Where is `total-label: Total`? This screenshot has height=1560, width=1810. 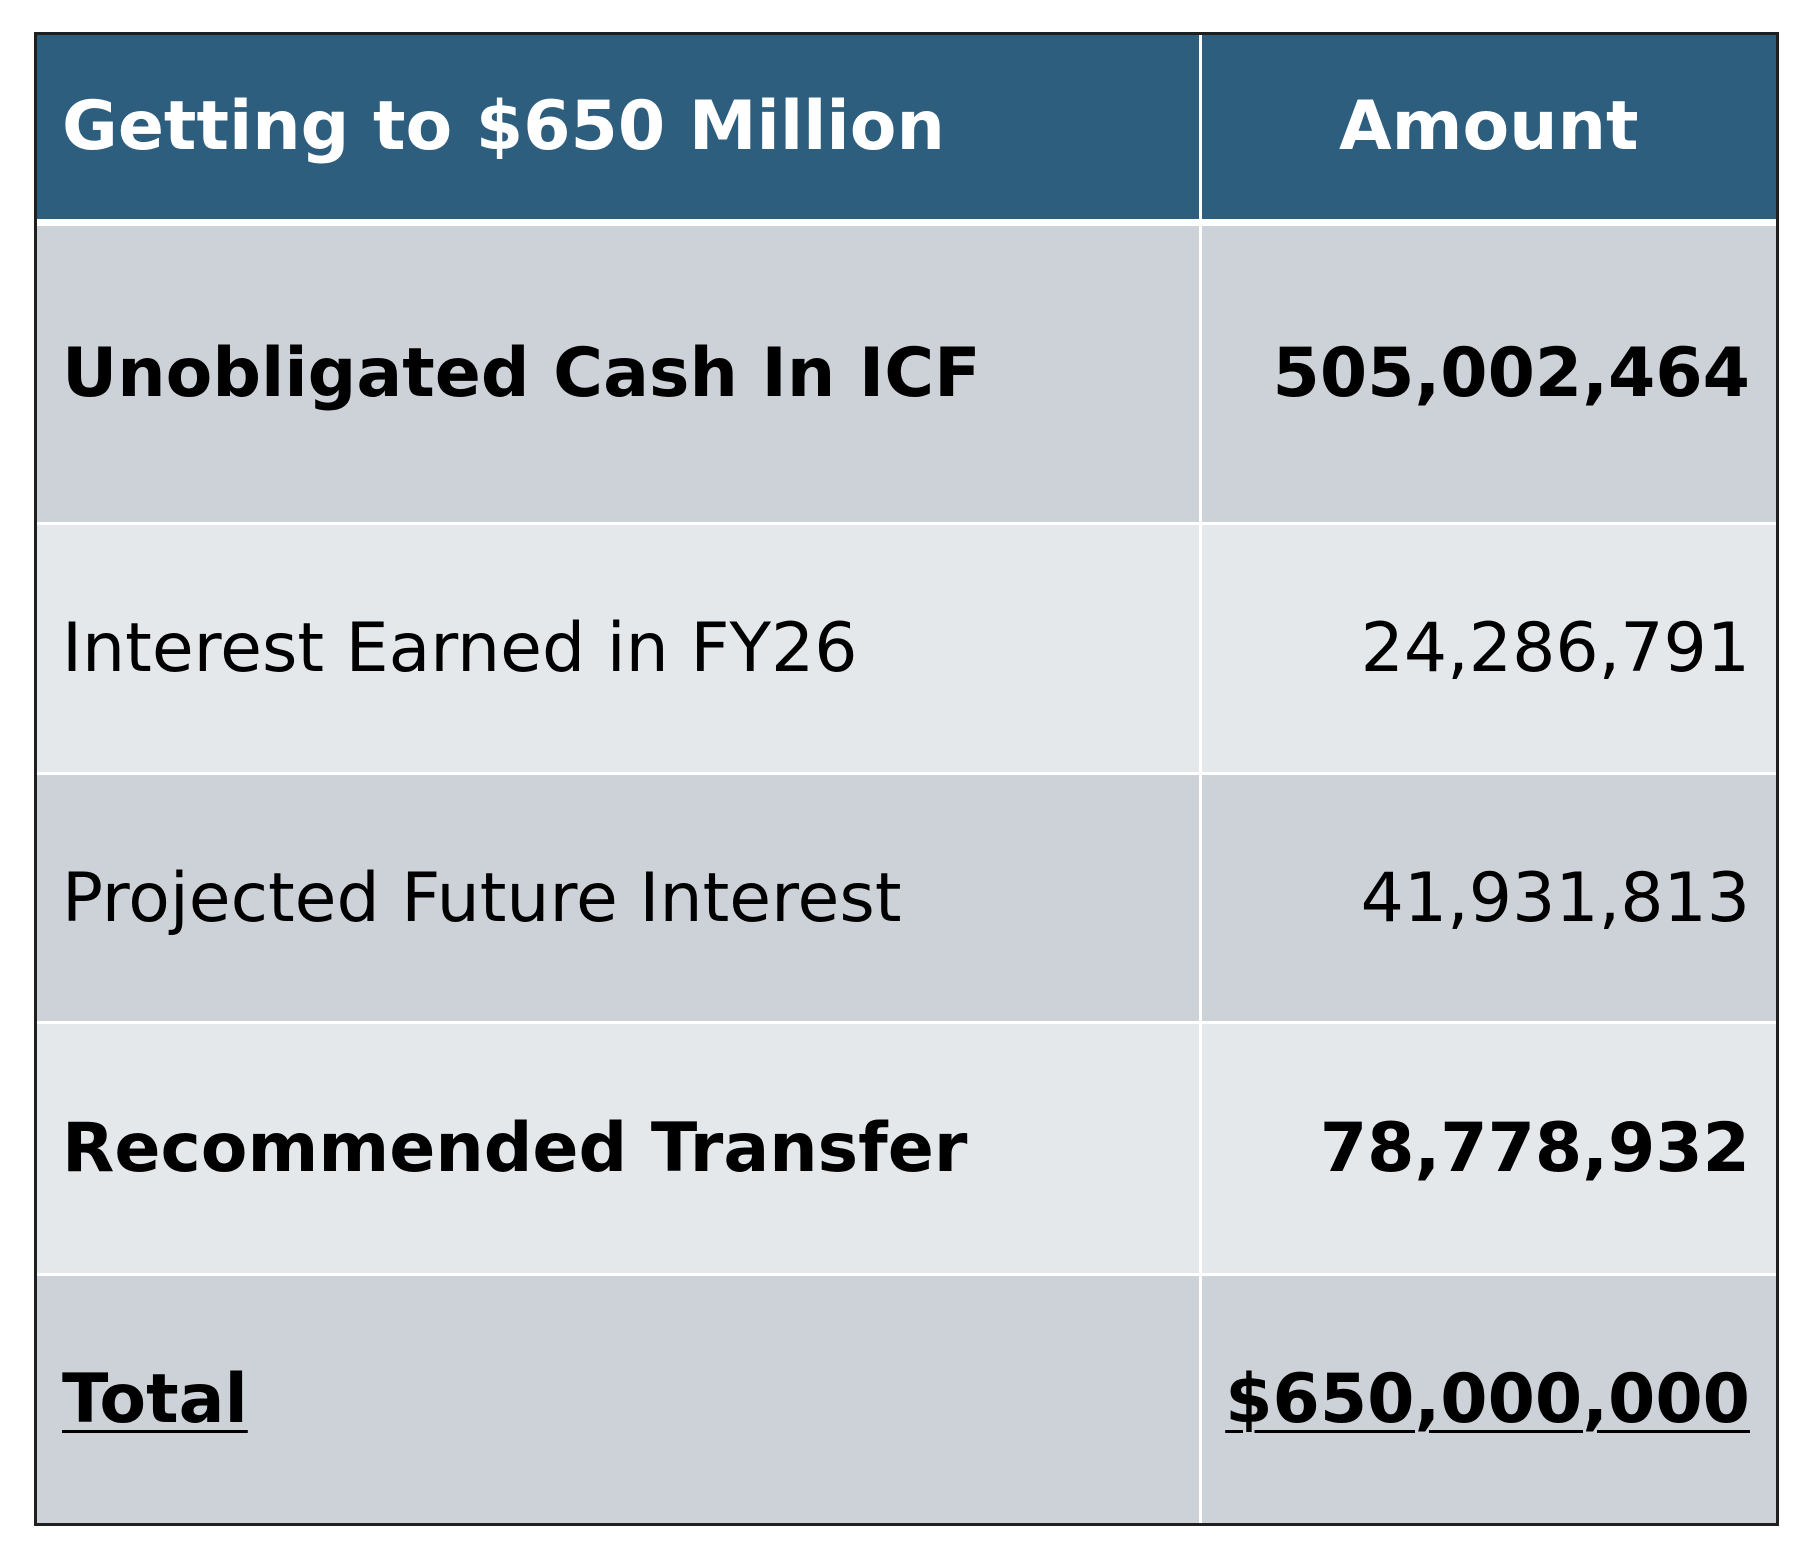
total-label: Total is located at coordinates (155, 1399).